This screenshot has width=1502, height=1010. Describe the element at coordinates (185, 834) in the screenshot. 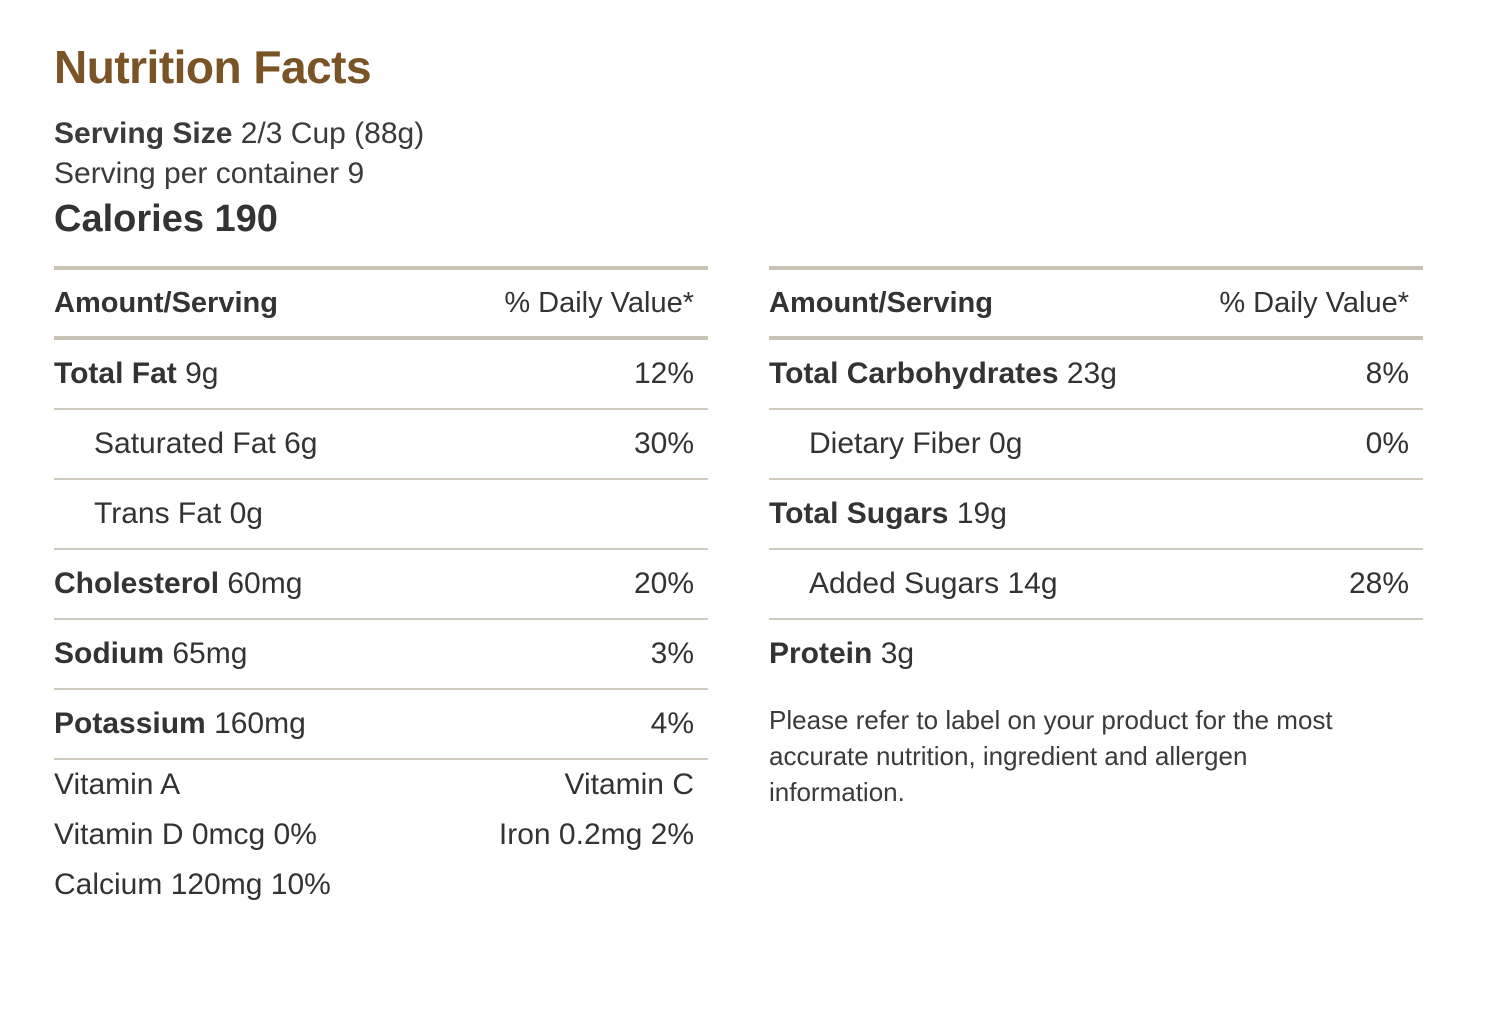

I see `vitamin-d: Vitamin D 0mcg 0%` at that location.